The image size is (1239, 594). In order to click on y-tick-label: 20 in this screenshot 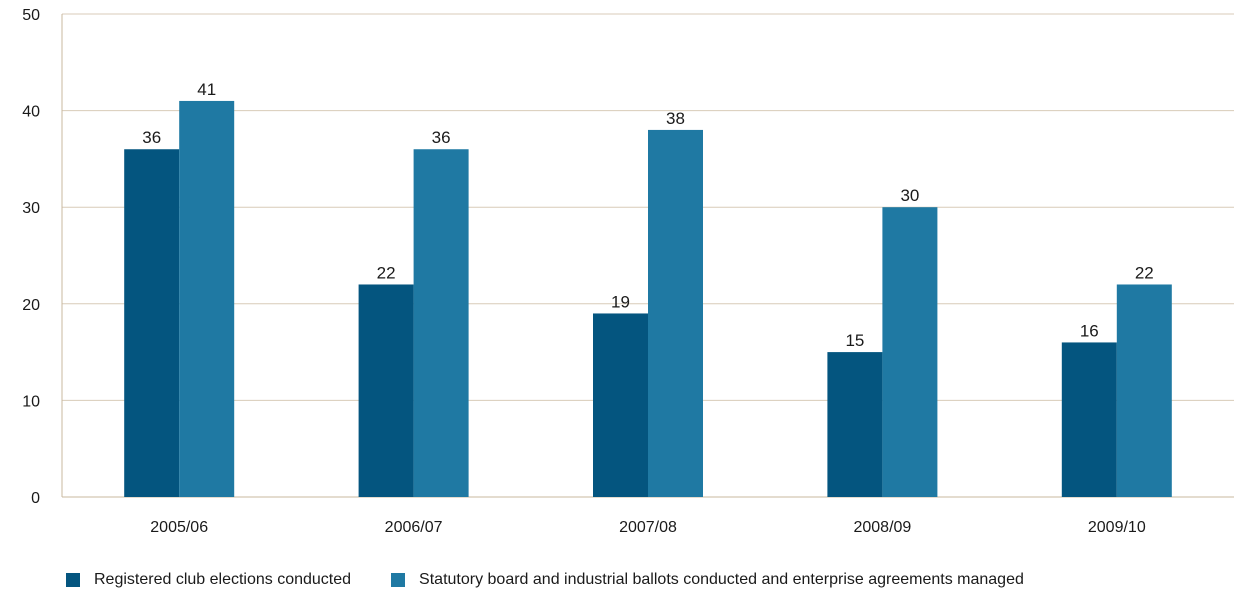, I will do `click(31, 305)`.